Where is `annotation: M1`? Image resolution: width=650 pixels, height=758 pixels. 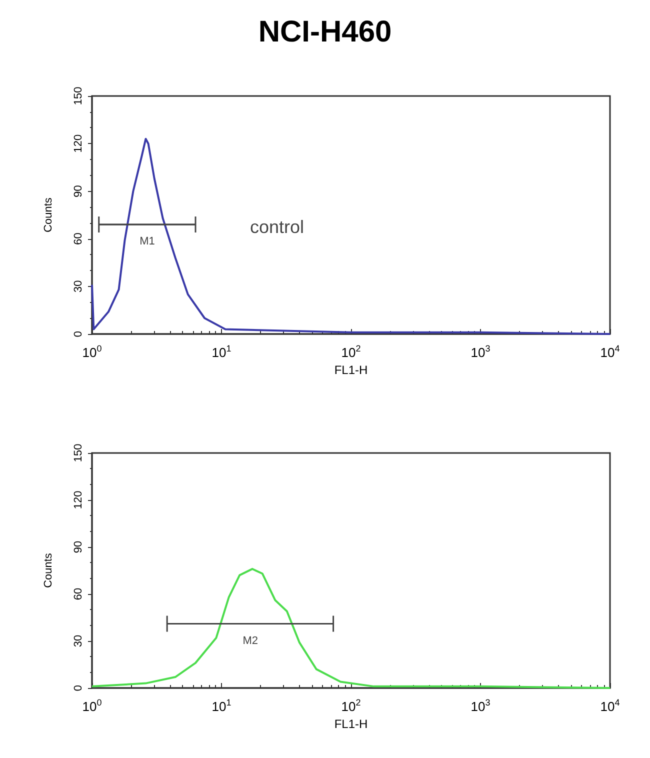 annotation: M1 is located at coordinates (147, 242).